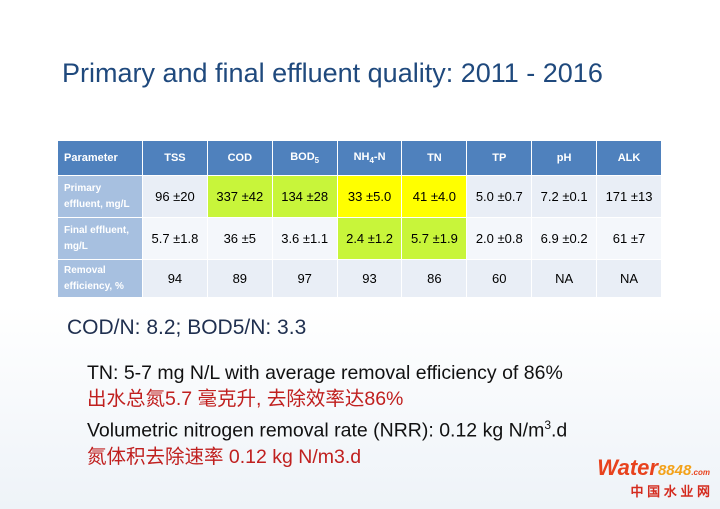  I want to click on table-cell: 2.4 ±1.2, so click(369, 238).